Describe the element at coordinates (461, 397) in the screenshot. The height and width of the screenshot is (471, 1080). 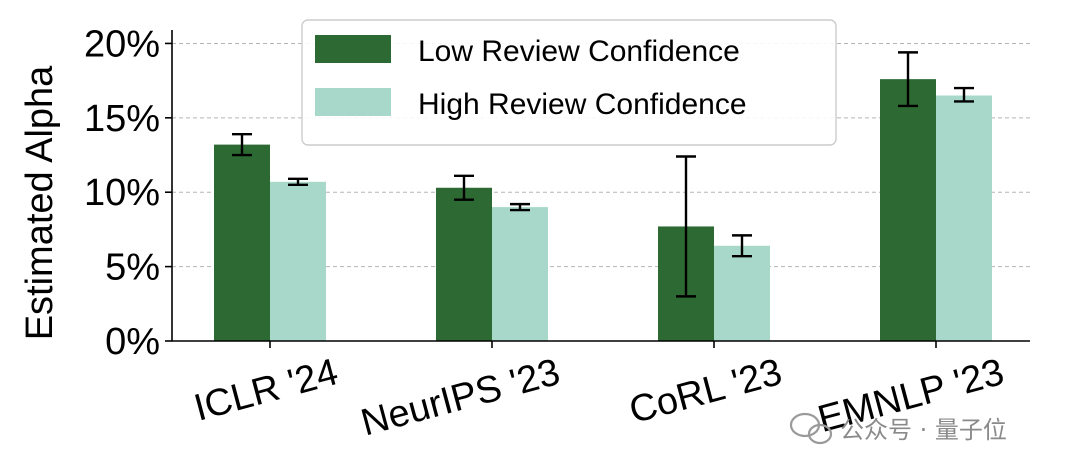
I see `x-tick-label: NeurIPS '23` at that location.